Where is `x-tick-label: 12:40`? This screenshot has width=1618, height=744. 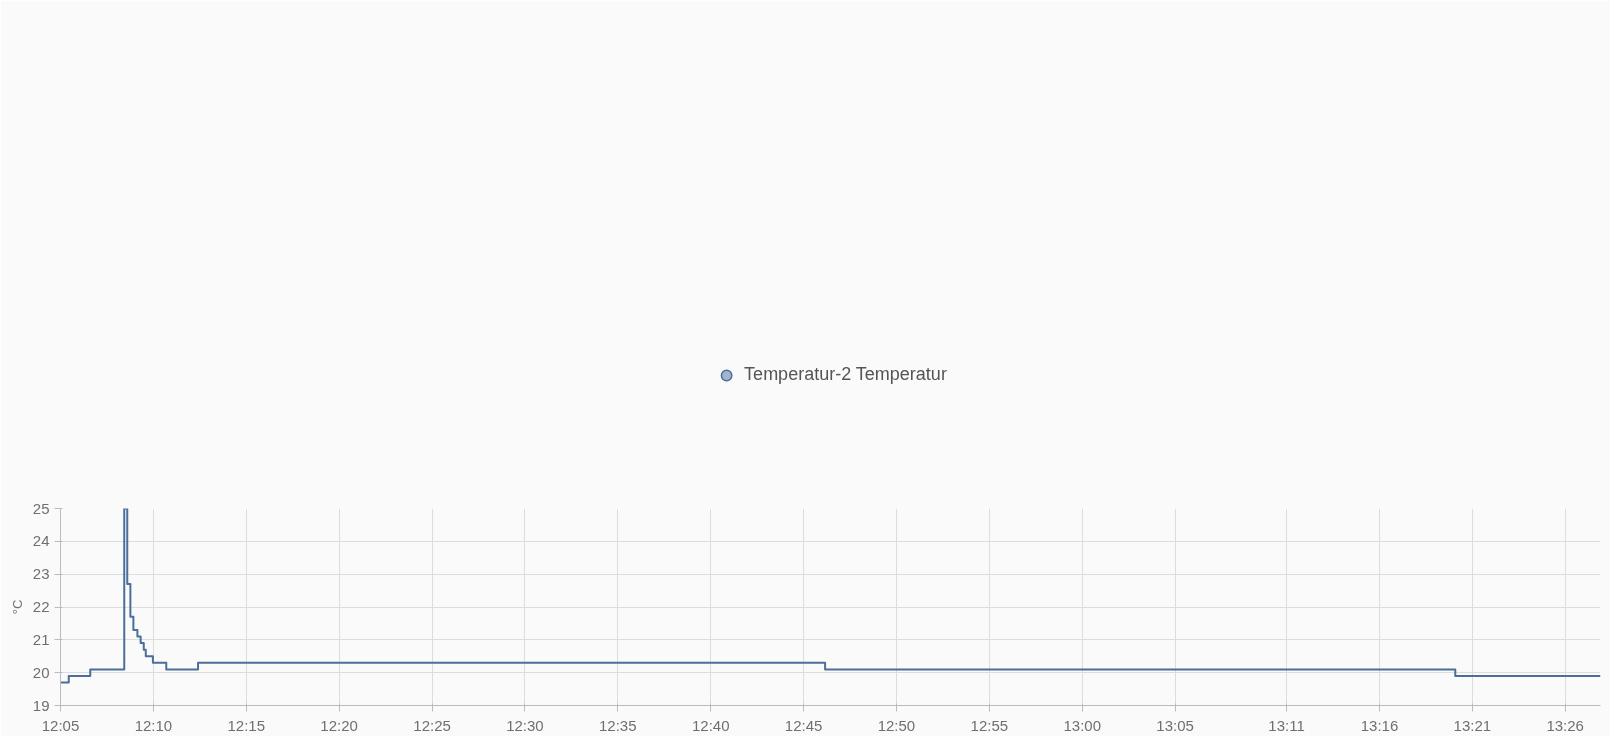 x-tick-label: 12:40 is located at coordinates (710, 725).